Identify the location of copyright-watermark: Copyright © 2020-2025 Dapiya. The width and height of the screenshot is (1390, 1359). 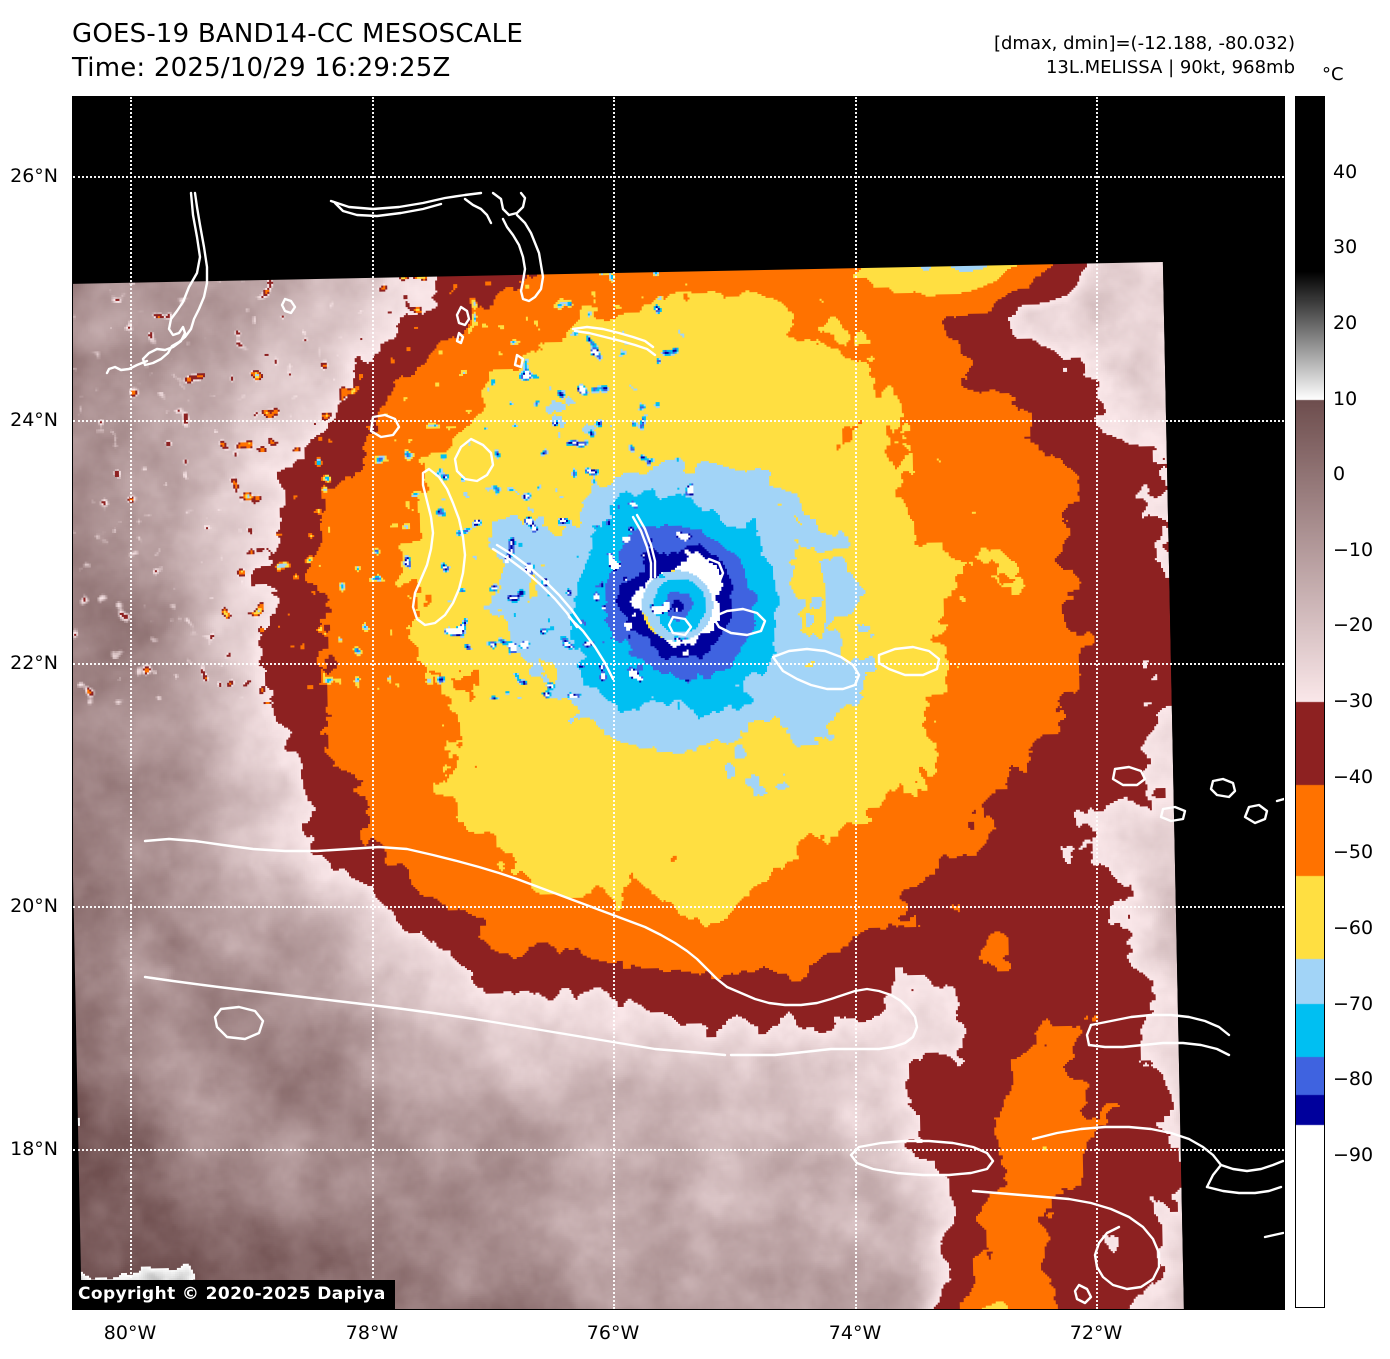
(234, 1294).